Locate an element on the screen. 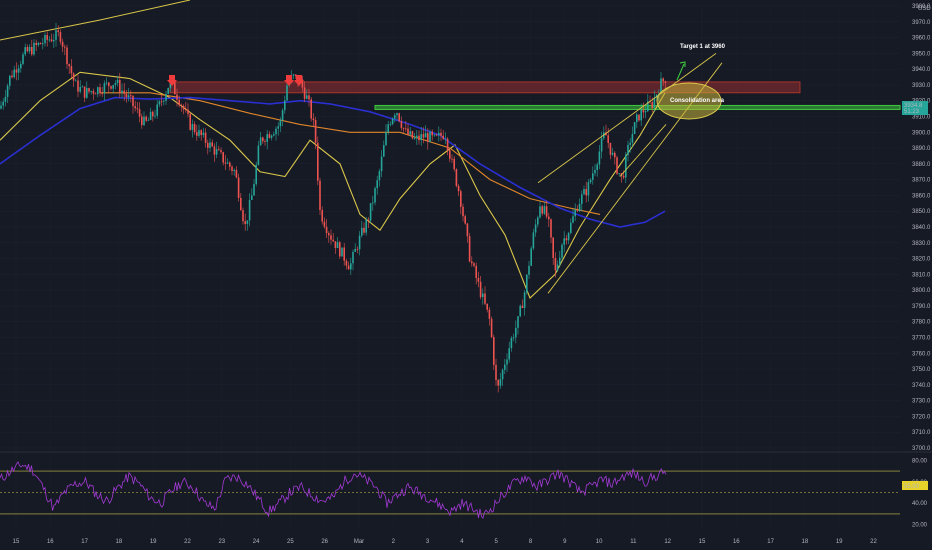  x-tick-label: 8 is located at coordinates (531, 542).